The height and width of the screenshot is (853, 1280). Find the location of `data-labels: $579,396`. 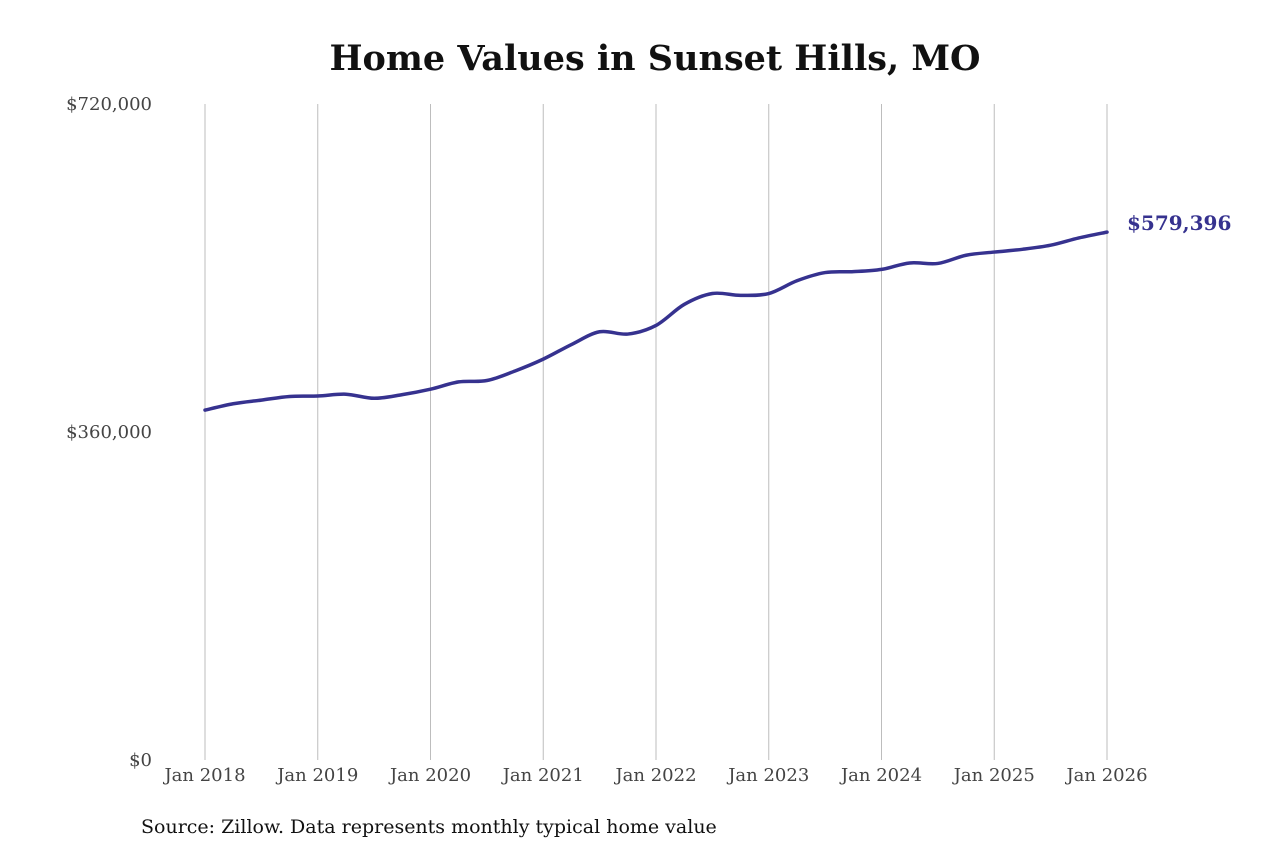

data-labels: $579,396 is located at coordinates (1179, 223).